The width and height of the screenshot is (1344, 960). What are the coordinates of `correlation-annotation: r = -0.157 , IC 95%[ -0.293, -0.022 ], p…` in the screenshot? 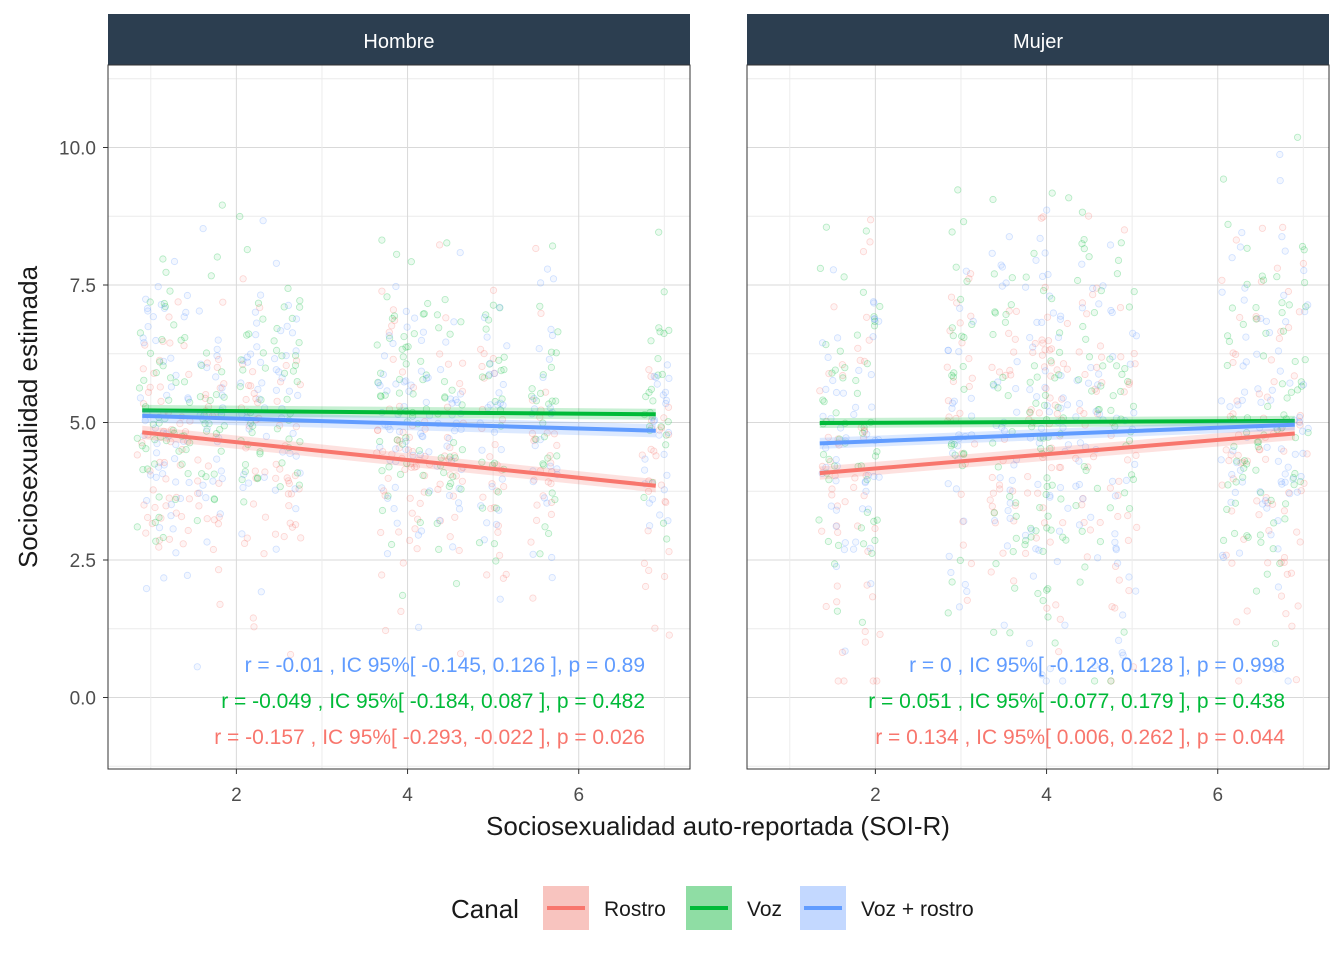 It's located at (429, 737).